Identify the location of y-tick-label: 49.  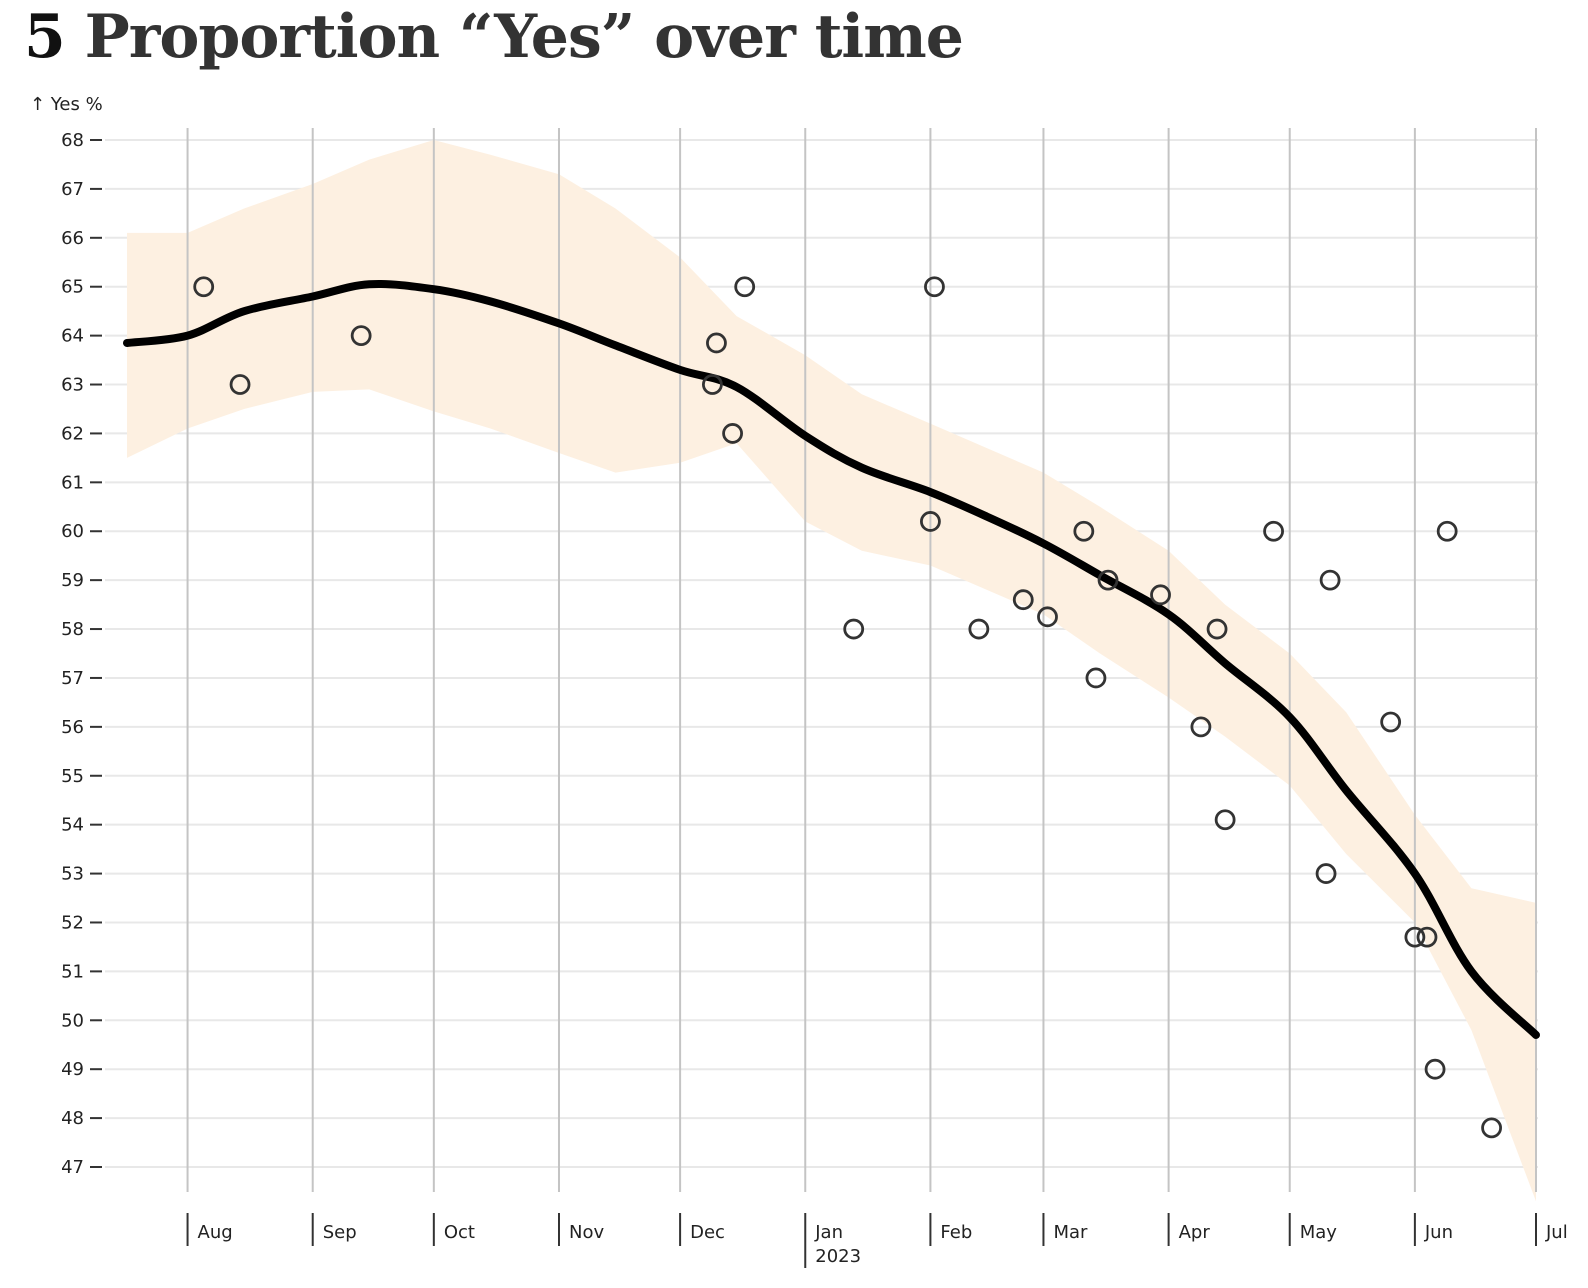
(72, 1069).